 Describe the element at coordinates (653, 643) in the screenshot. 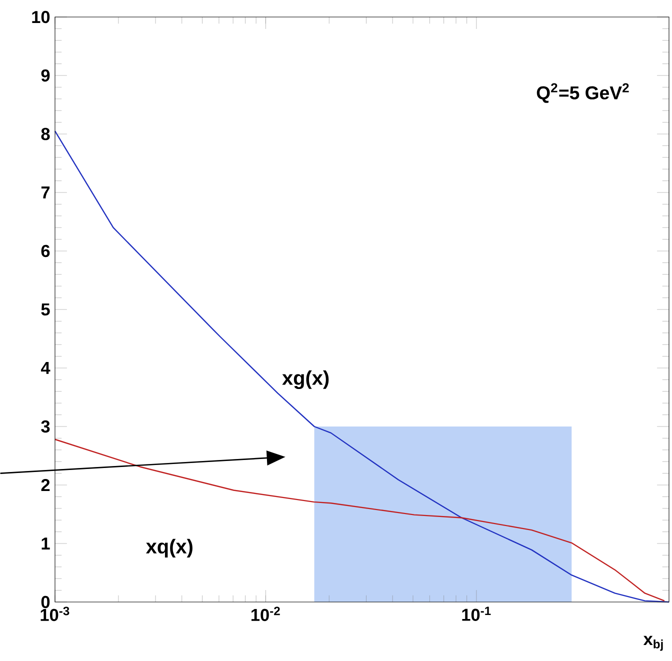

I see `x-axis-title: x$_{bj}$` at that location.